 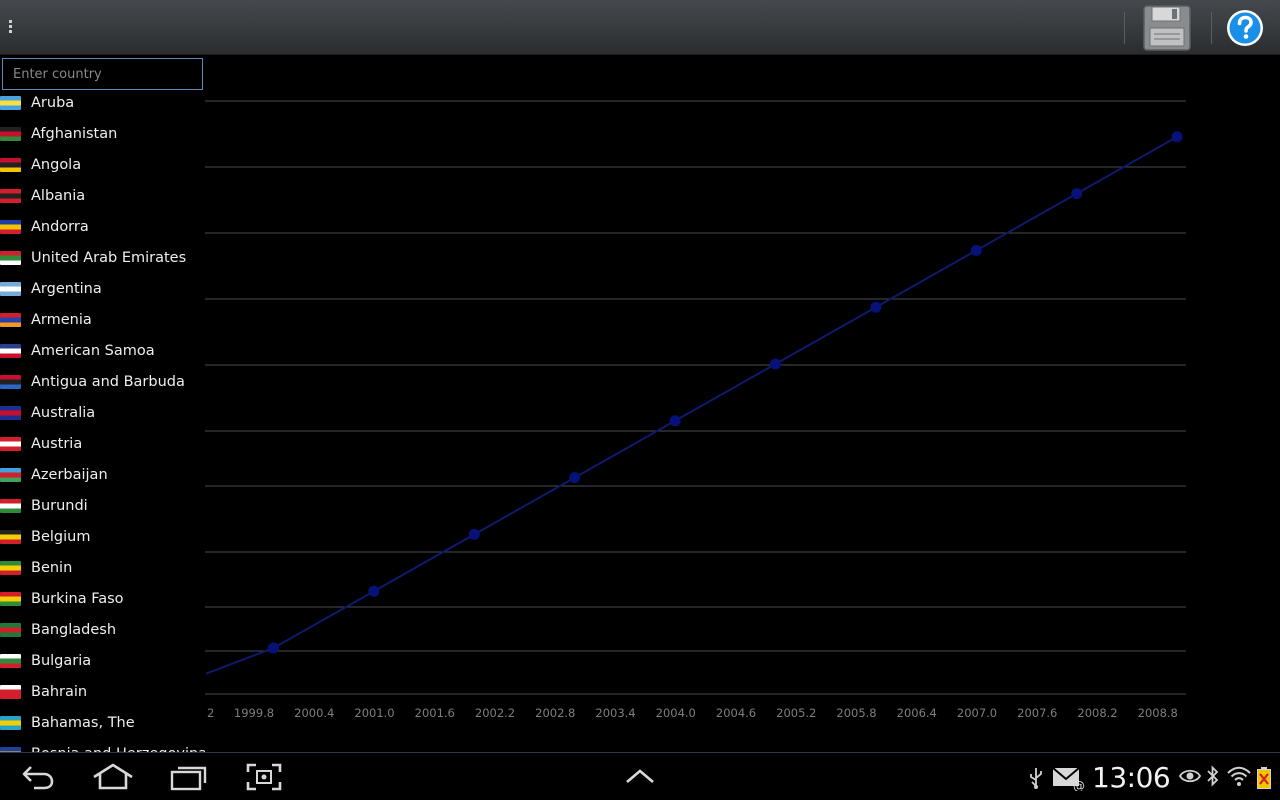 I want to click on country-item: American Samoa, so click(x=102, y=350).